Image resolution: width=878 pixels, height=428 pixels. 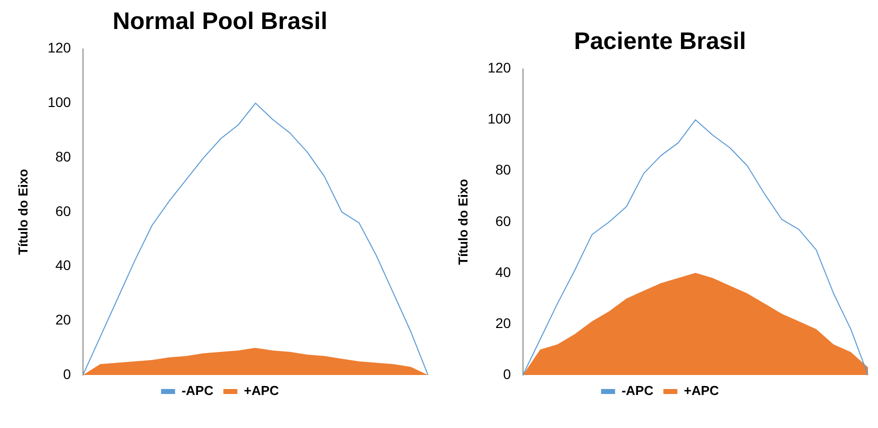 I want to click on chart-title: Normal Pool Brasil, so click(x=220, y=22).